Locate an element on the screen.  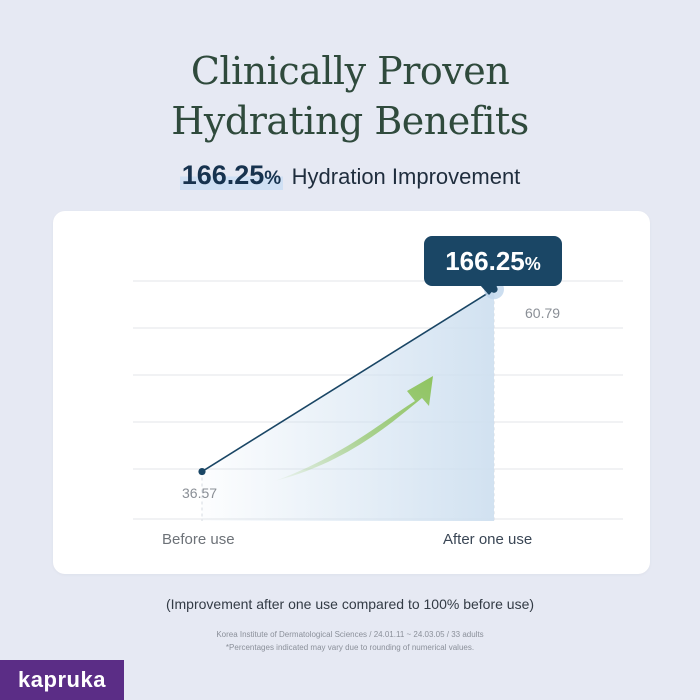
title-line-1: Clinically Proven is located at coordinates (350, 71).